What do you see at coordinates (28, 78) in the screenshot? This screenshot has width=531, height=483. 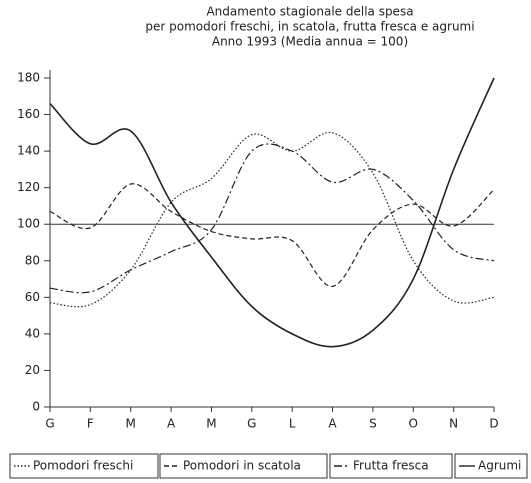 I see `y-tick-label: 180` at bounding box center [28, 78].